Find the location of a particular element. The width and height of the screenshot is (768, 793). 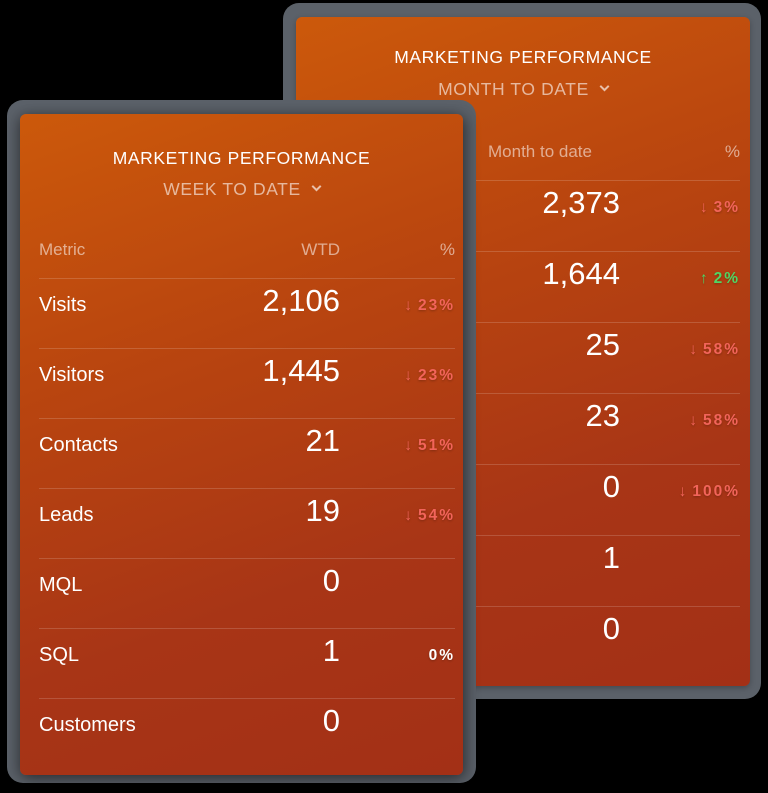

change-percent: ↓ 100% is located at coordinates (709, 492).